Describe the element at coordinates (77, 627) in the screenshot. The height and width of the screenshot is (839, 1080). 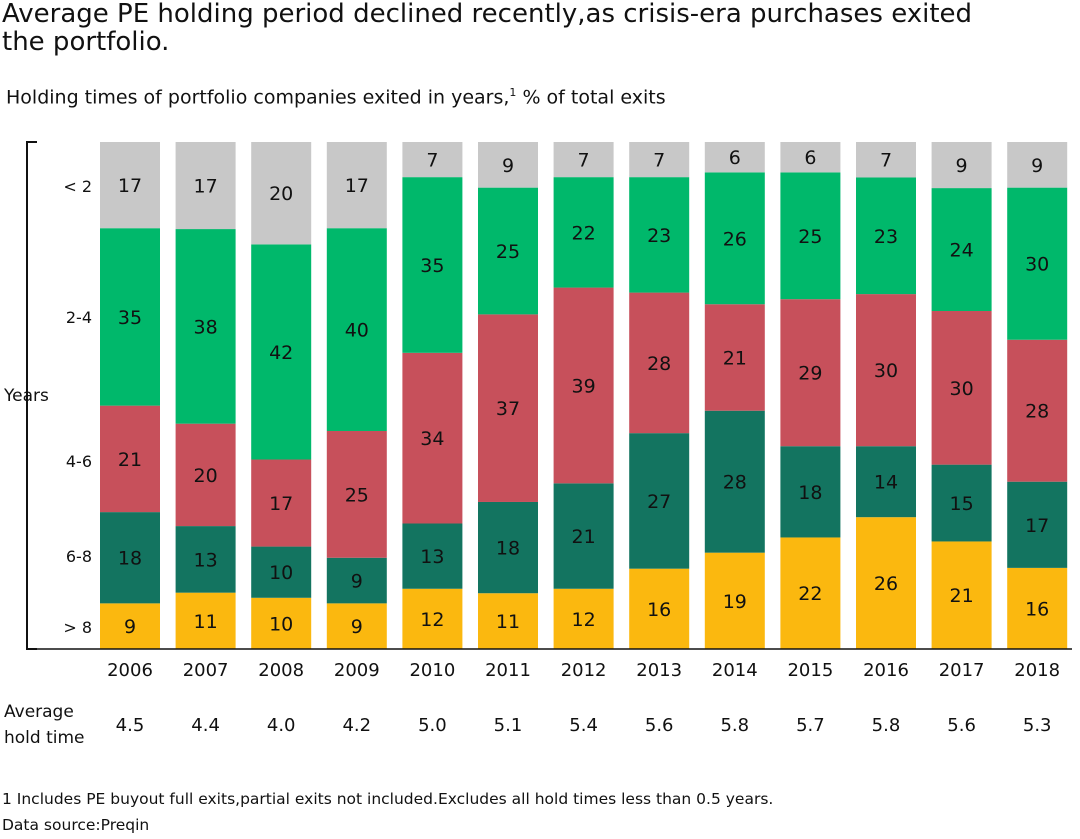
I see `y-category-label: > 8` at that location.